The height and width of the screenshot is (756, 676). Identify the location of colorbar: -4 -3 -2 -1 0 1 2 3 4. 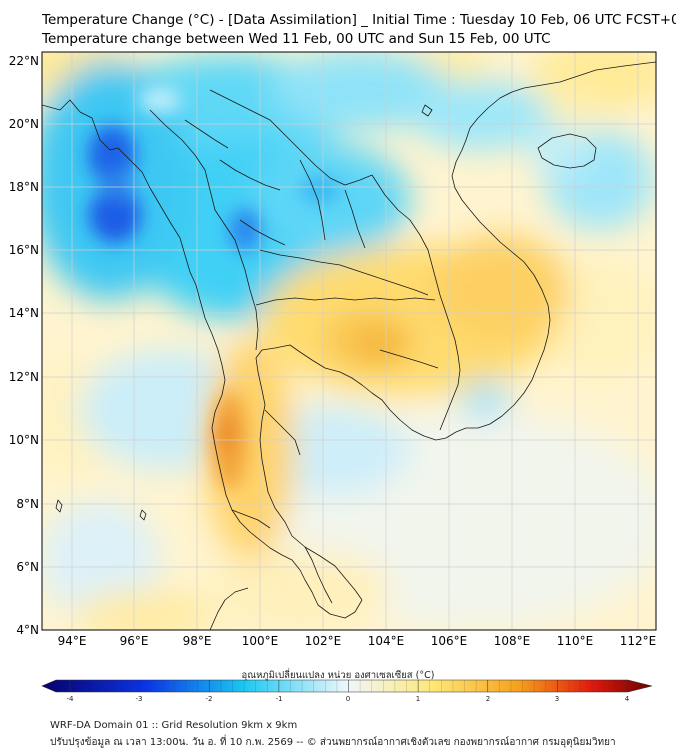
(347, 691).